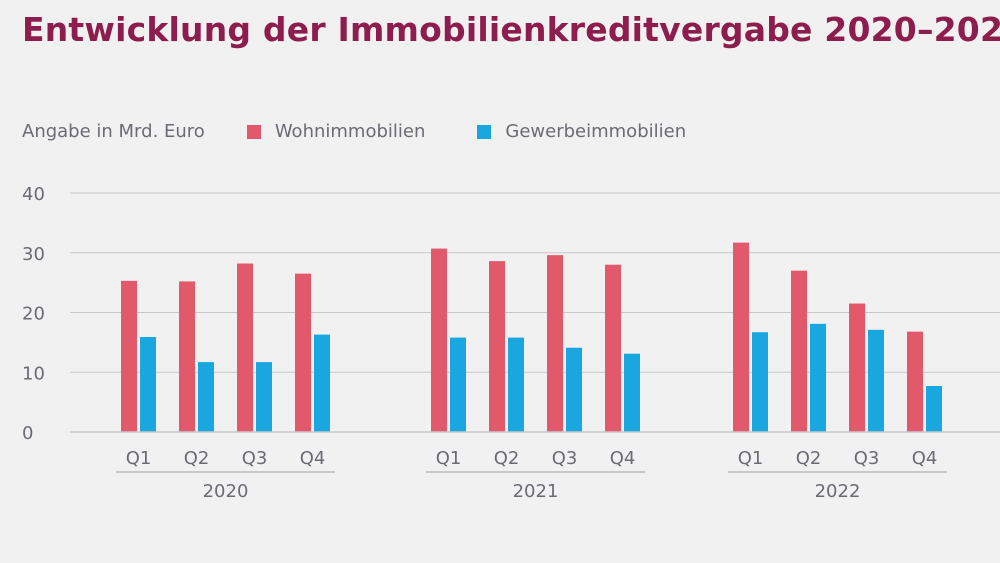 The height and width of the screenshot is (563, 1000). Describe the element at coordinates (857, 367) in the screenshot. I see `bar-wohnimmobilien-2022-Q3` at that location.